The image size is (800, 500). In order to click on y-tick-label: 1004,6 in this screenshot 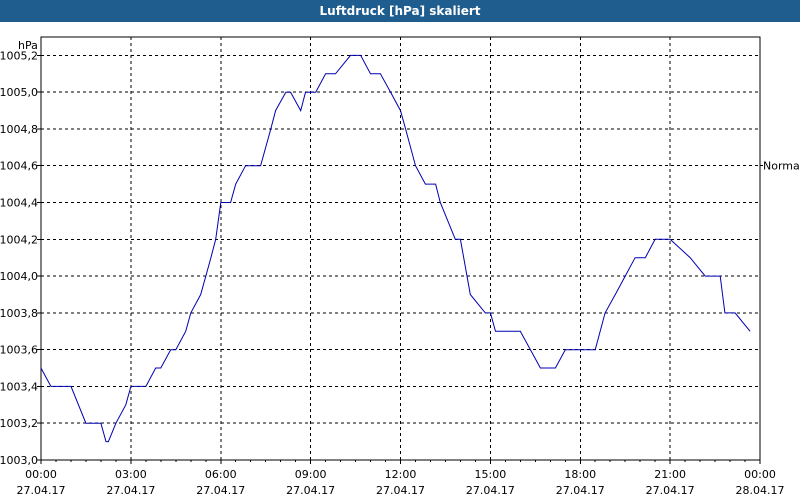, I will do `click(19, 166)`.